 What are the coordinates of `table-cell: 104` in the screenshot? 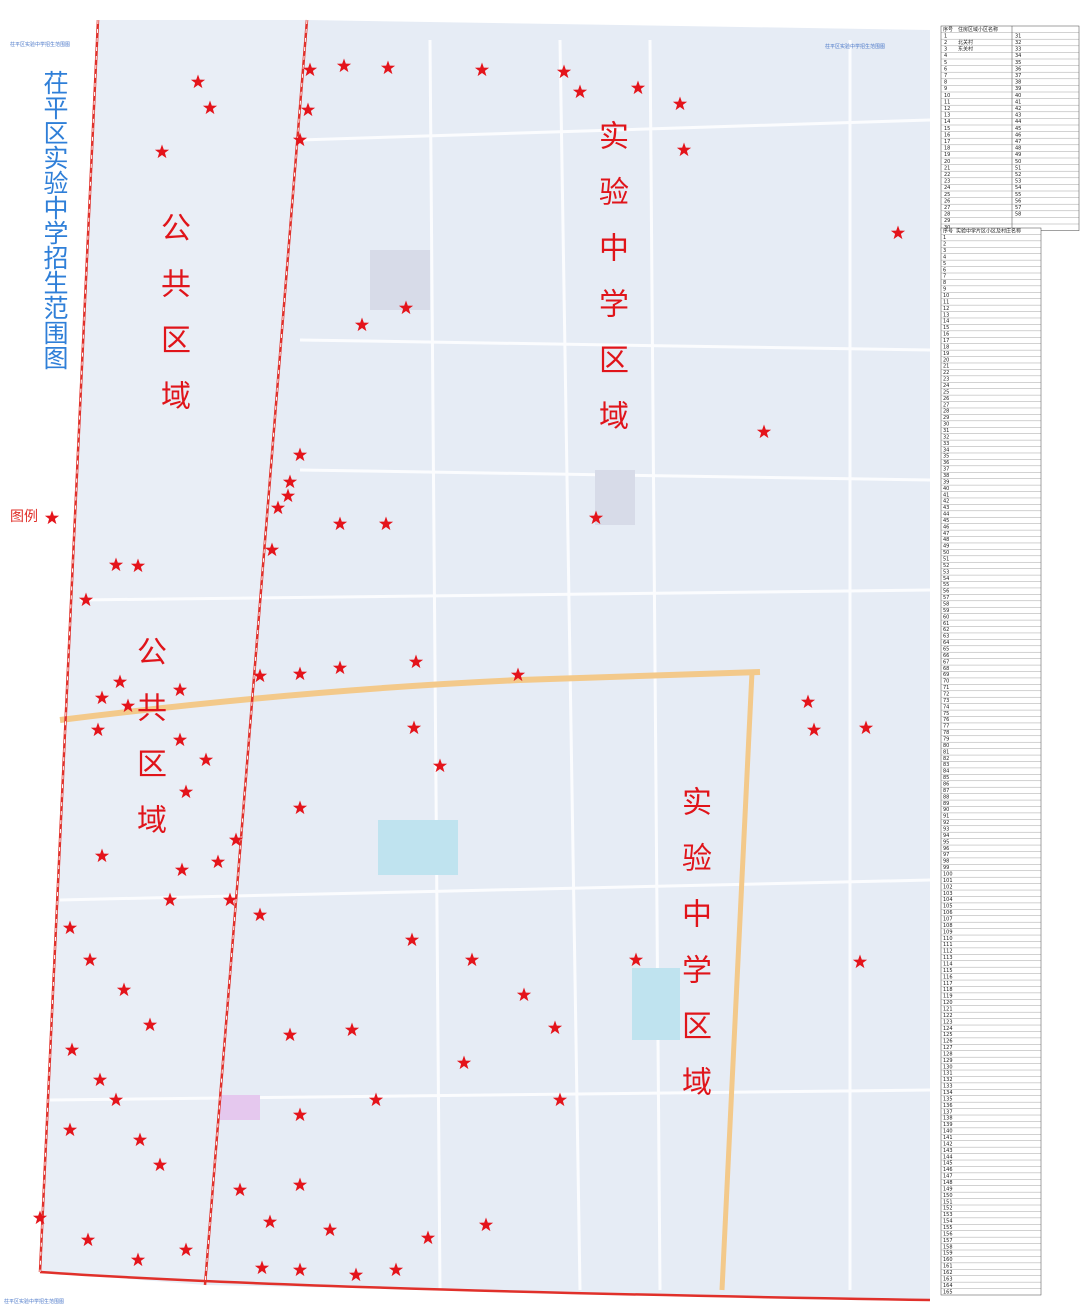 It's located at (948, 900).